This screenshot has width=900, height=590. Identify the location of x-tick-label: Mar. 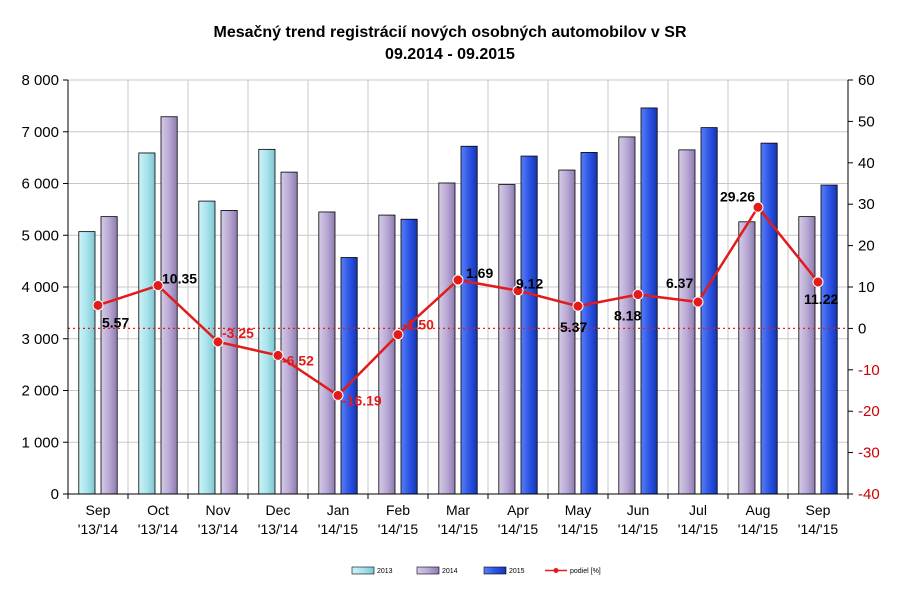
(458, 510).